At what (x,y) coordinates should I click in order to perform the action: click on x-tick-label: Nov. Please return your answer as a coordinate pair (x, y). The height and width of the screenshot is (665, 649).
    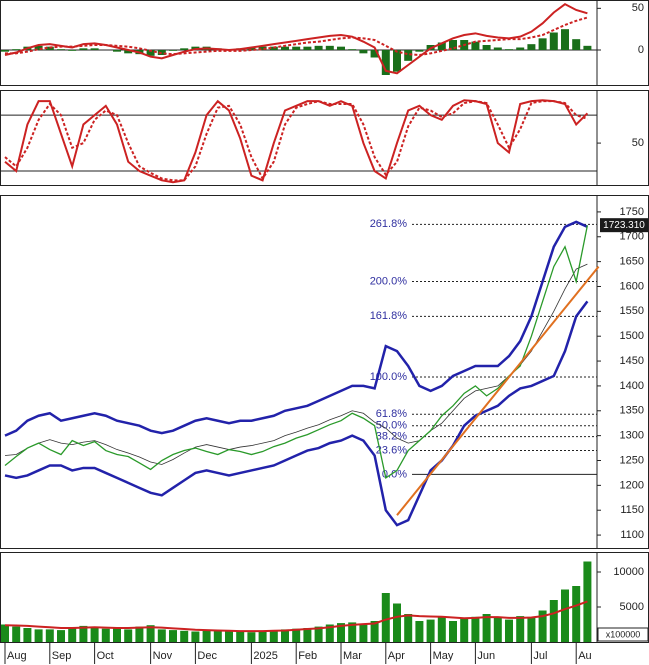
    Looking at the image, I should click on (163, 656).